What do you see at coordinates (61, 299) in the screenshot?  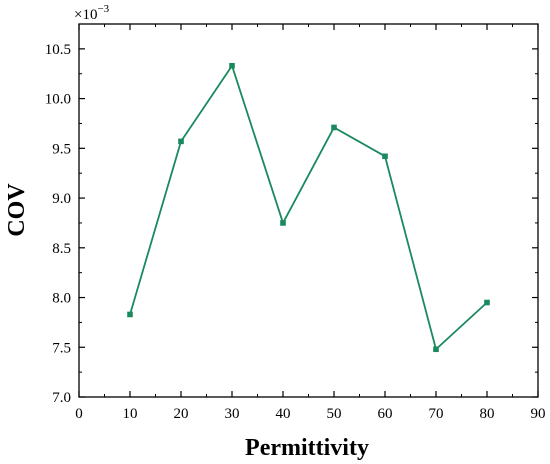 I see `y-tick-label: 8.0` at bounding box center [61, 299].